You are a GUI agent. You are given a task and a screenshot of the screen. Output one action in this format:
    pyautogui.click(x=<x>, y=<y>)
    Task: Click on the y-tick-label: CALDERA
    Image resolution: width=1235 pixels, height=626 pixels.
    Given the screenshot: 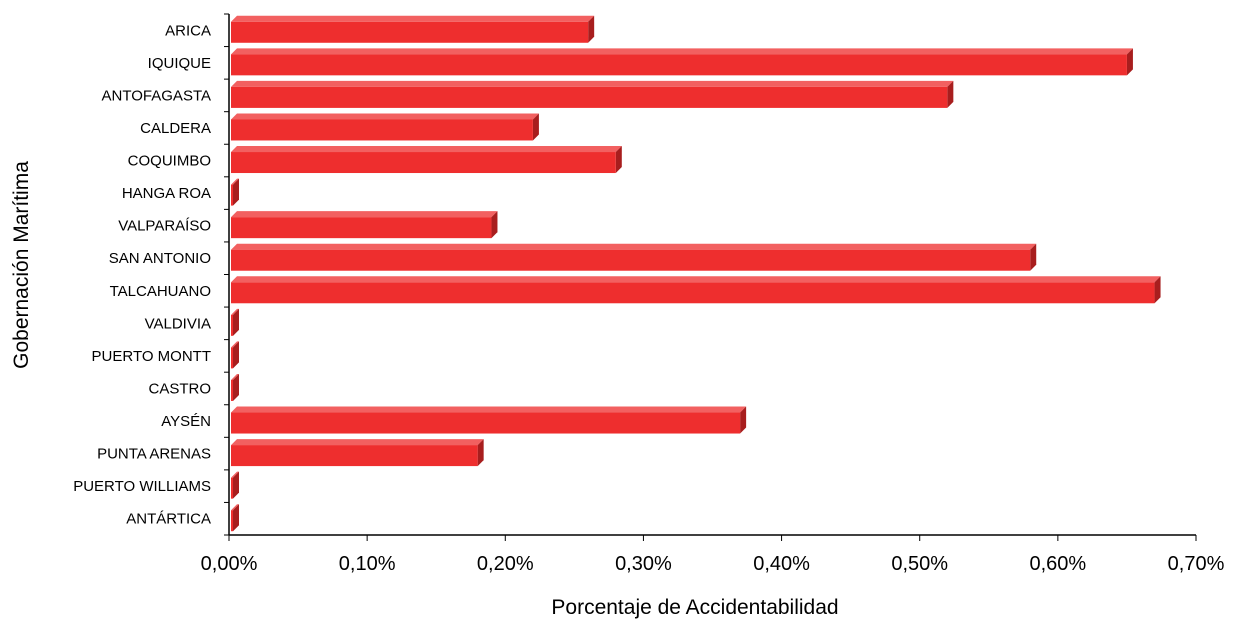 What is the action you would take?
    pyautogui.click(x=175, y=128)
    